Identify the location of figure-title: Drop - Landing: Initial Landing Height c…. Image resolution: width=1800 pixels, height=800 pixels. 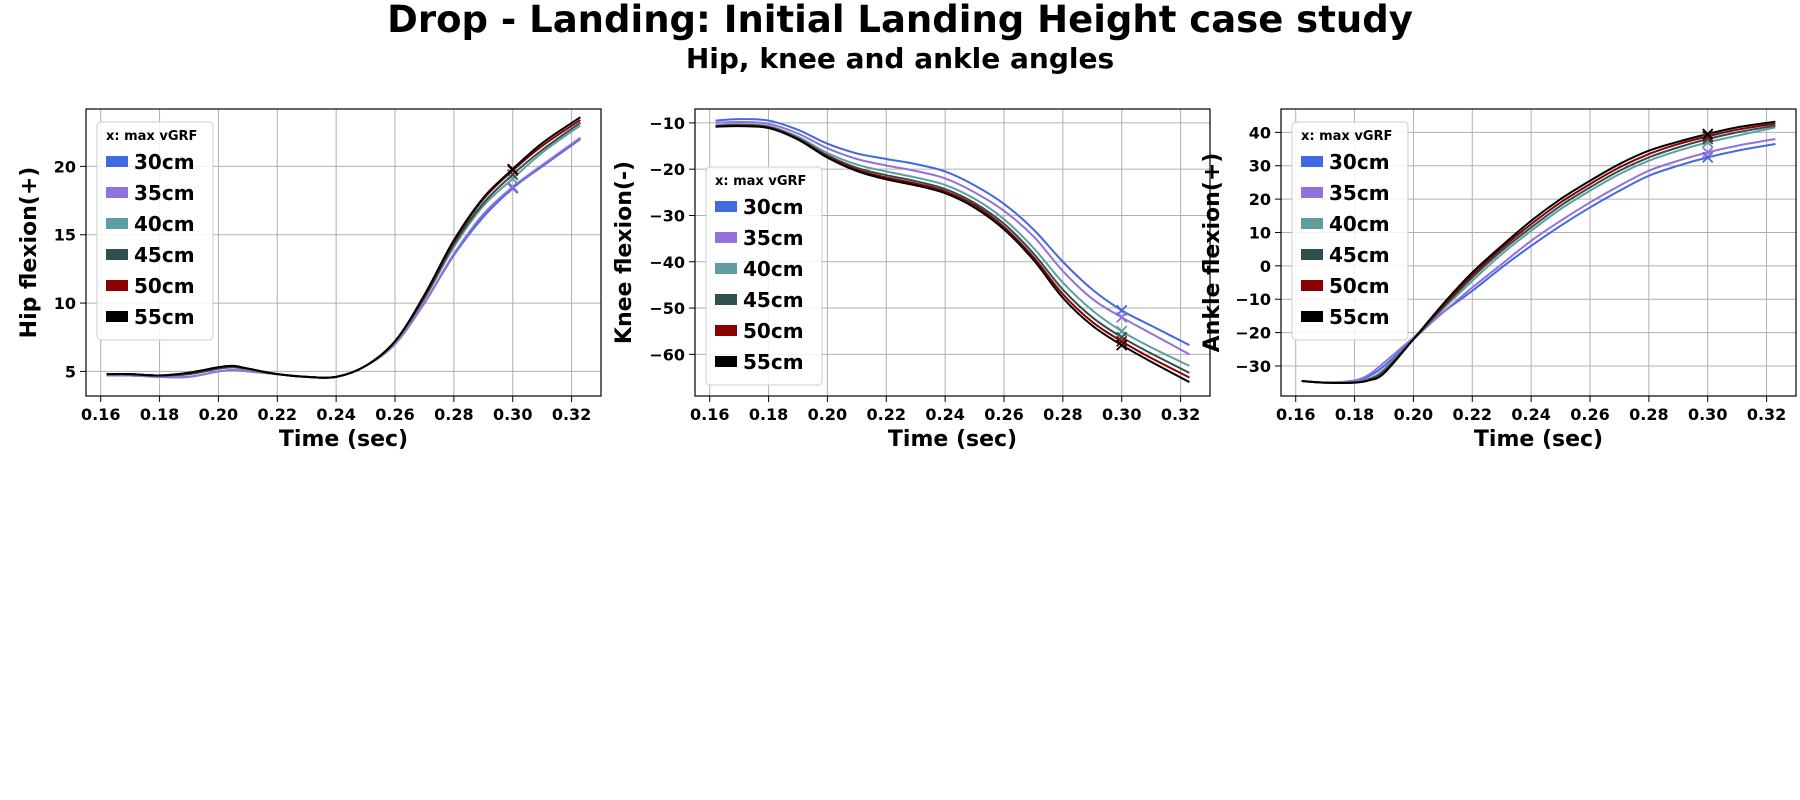
(900, 20).